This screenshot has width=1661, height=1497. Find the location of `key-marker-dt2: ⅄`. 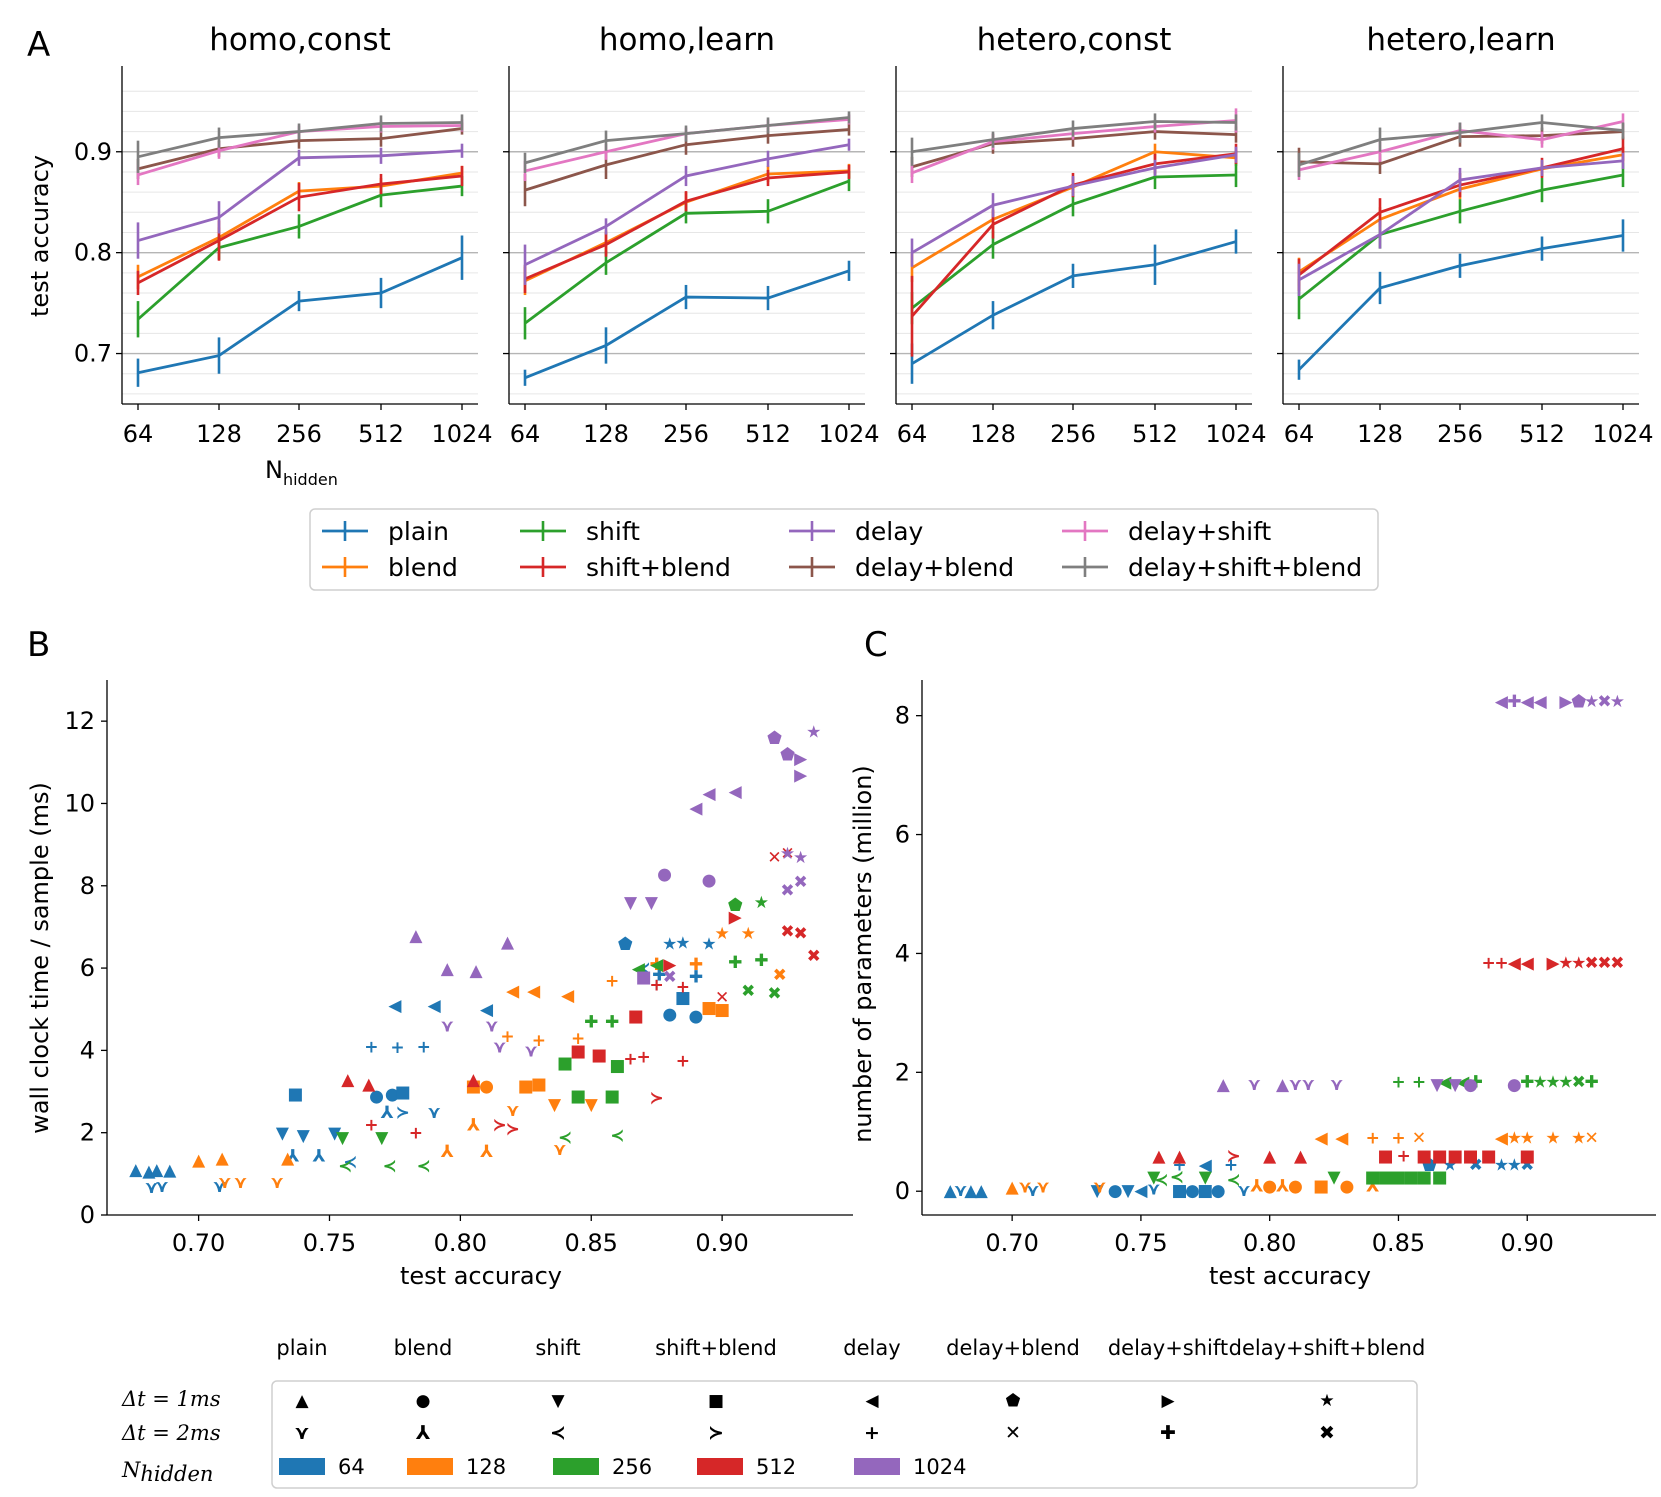

key-marker-dt2: ⅄ is located at coordinates (423, 1433).